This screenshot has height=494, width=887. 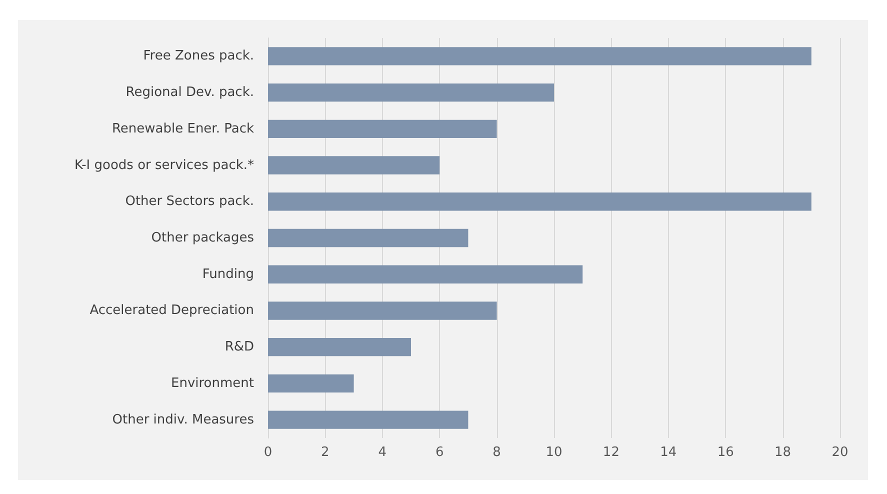 I want to click on x-tick-label: 2, so click(x=325, y=452).